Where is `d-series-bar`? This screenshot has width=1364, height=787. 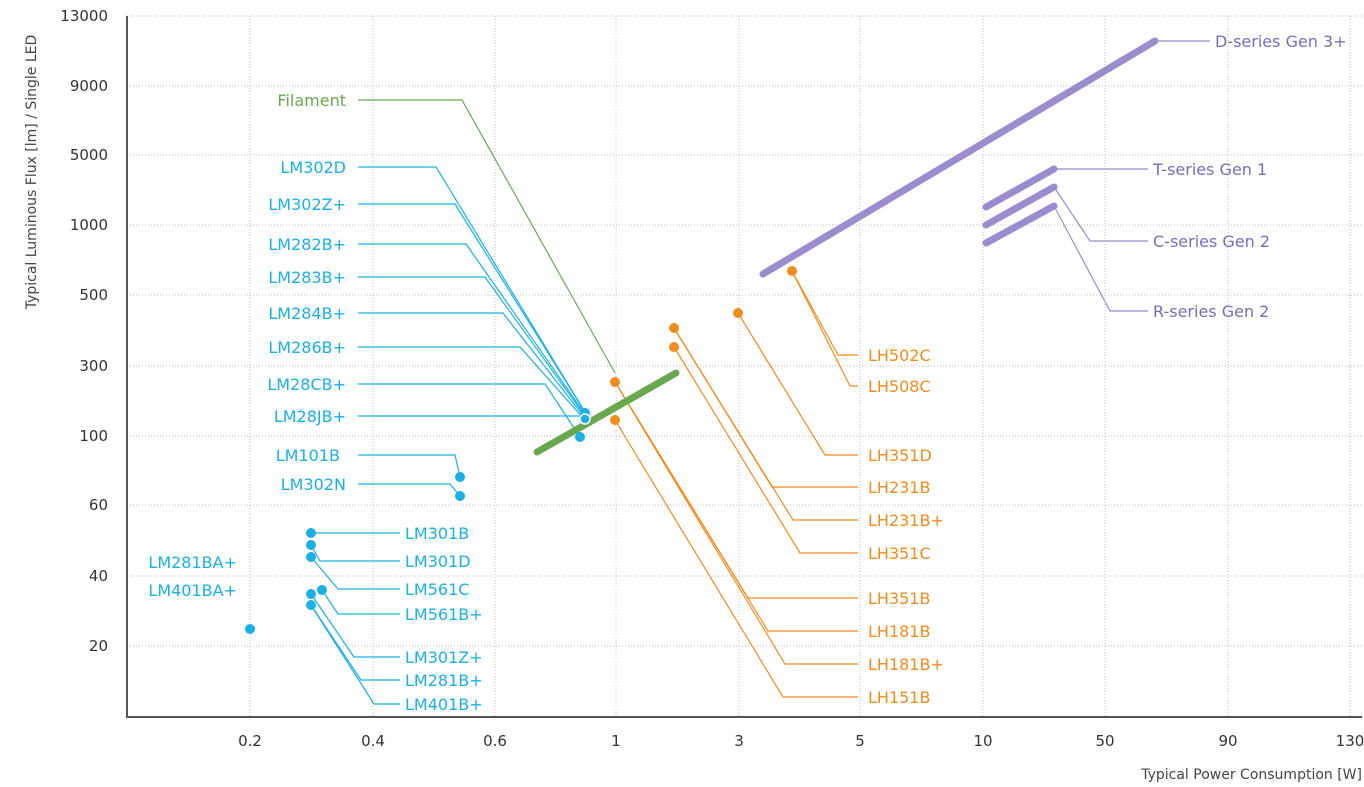
d-series-bar is located at coordinates (959, 157).